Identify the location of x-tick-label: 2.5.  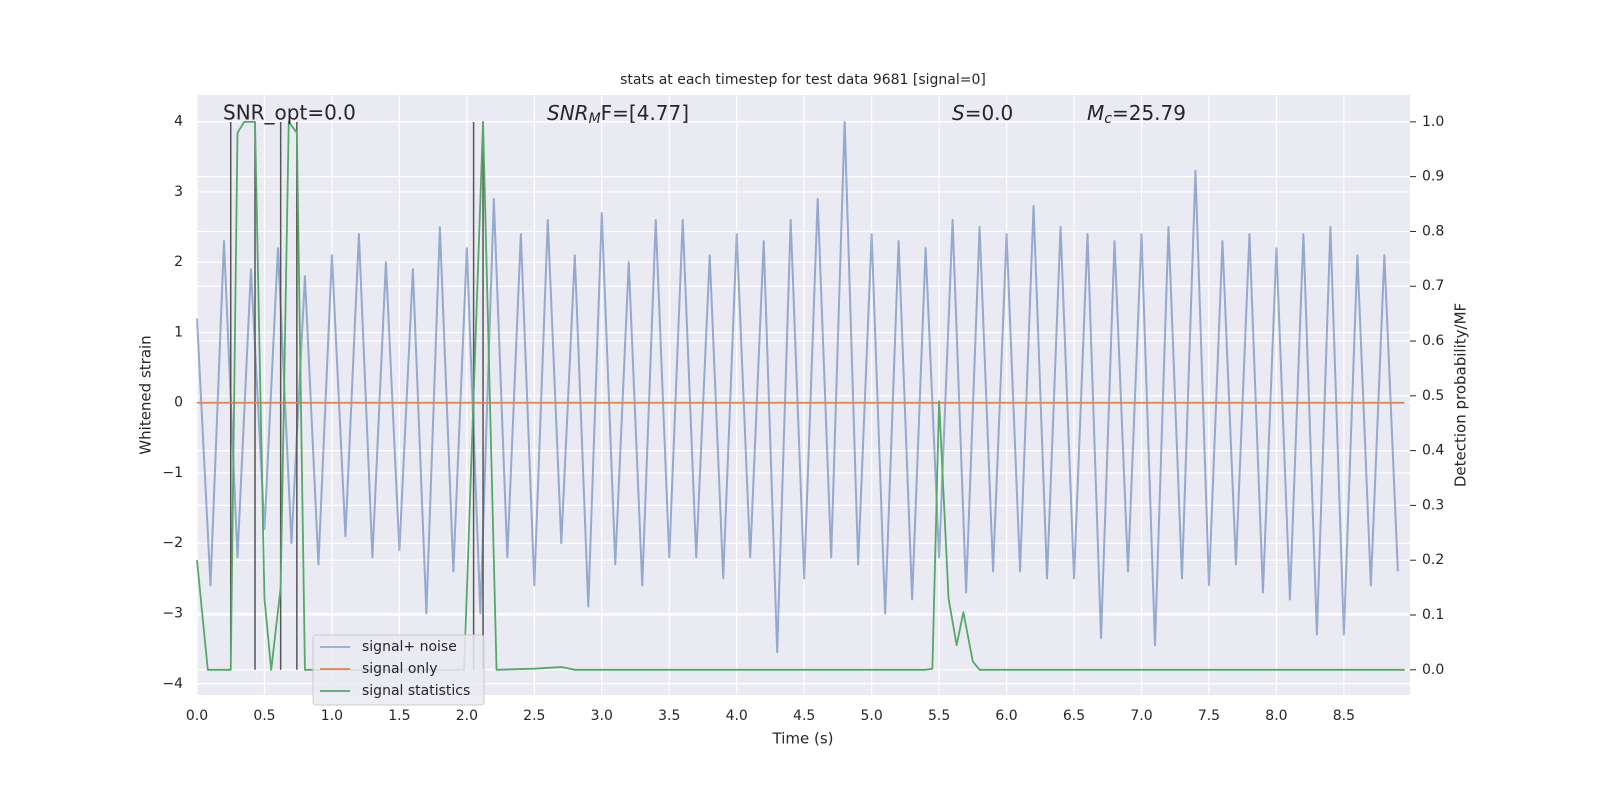
(534, 716).